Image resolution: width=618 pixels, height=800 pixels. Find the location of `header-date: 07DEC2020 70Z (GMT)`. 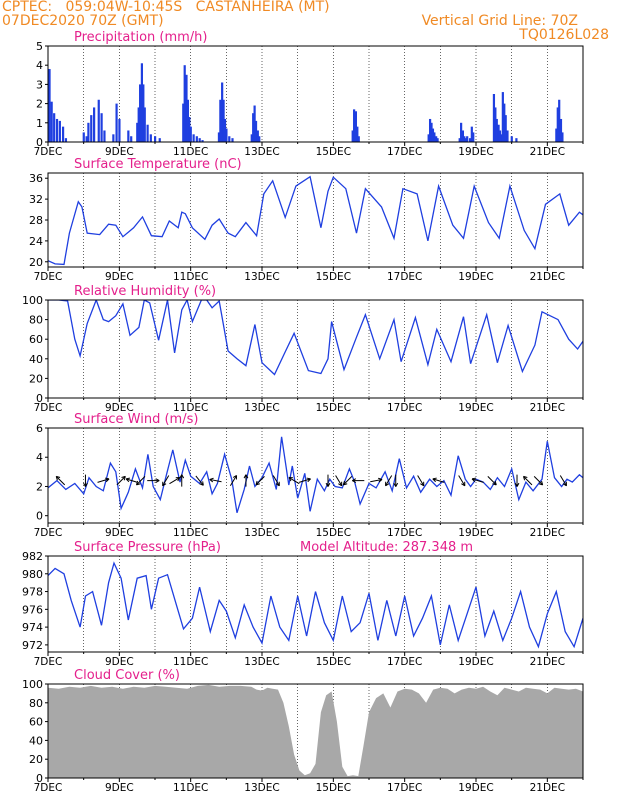

header-date: 07DEC2020 70Z (GMT) is located at coordinates (83, 21).